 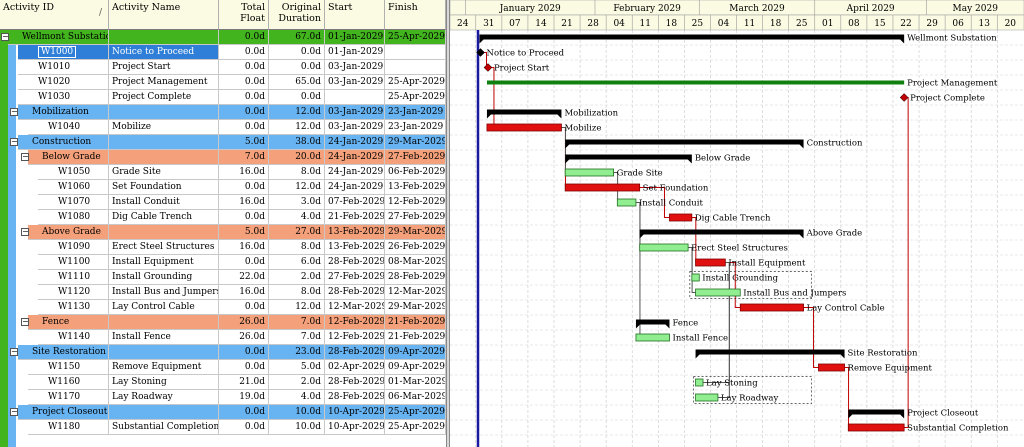 I want to click on start-cell-text: 01-Jan-2029, so click(x=356, y=52).